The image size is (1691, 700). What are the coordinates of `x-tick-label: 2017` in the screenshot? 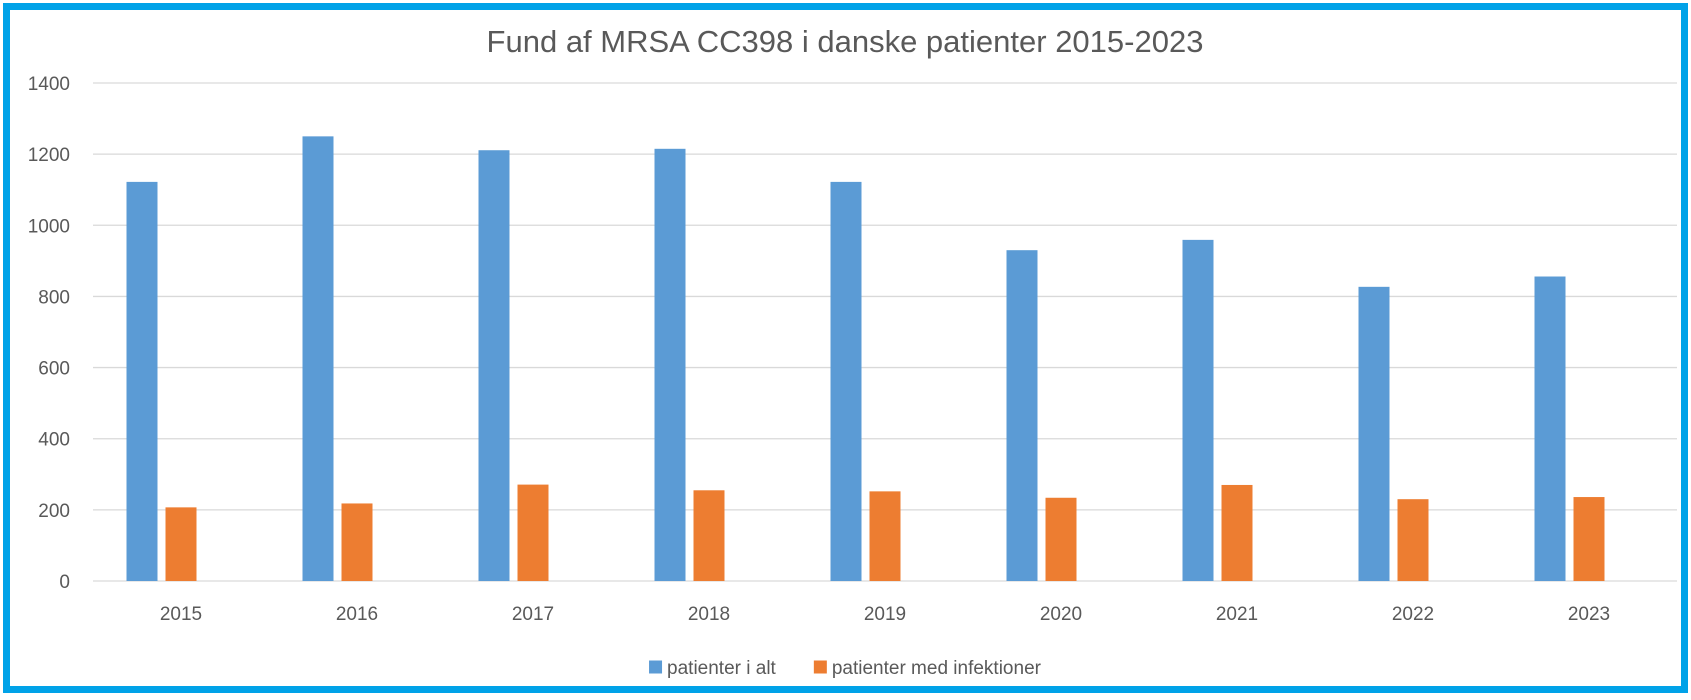 It's located at (533, 614).